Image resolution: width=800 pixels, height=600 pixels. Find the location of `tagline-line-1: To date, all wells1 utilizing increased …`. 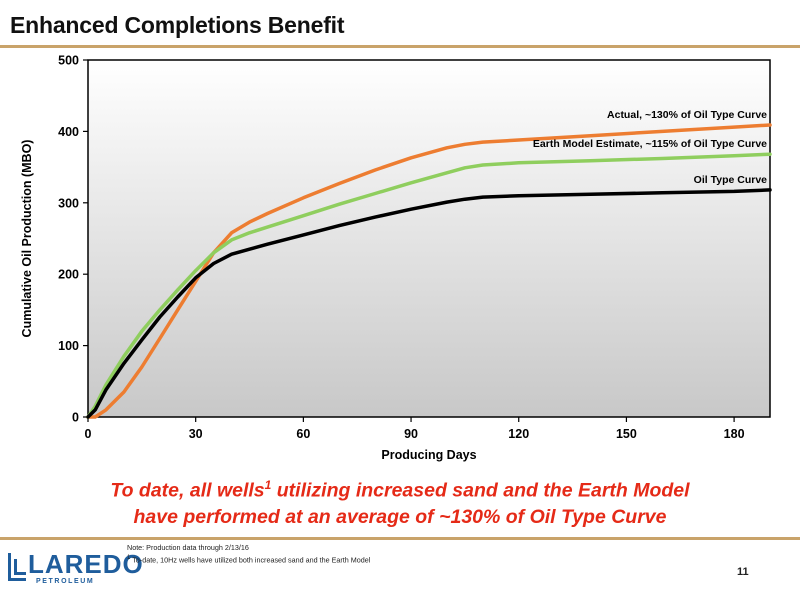

tagline-line-1: To date, all wells1 utilizing increased … is located at coordinates (400, 490).